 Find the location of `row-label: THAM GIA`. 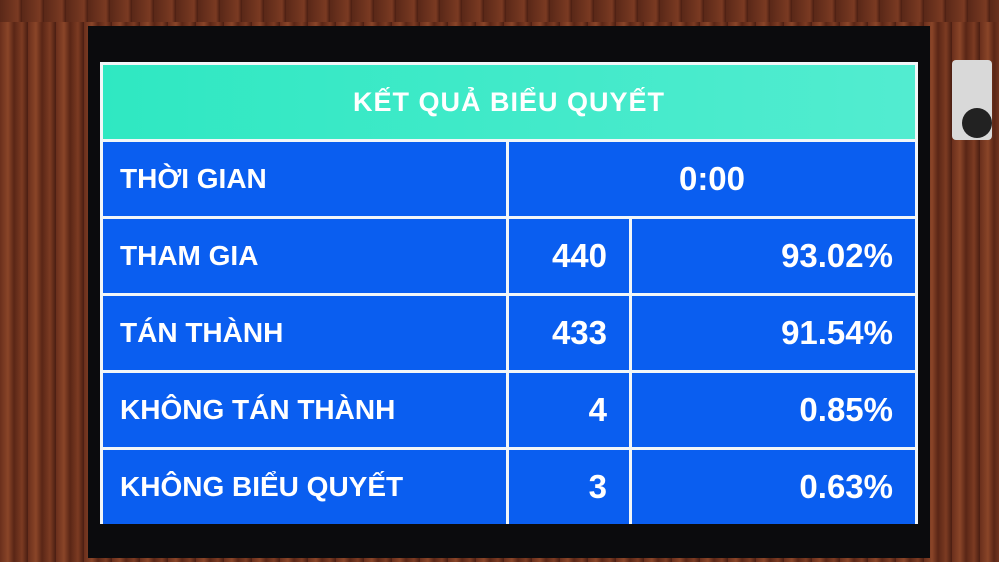

row-label: THAM GIA is located at coordinates (304, 256).